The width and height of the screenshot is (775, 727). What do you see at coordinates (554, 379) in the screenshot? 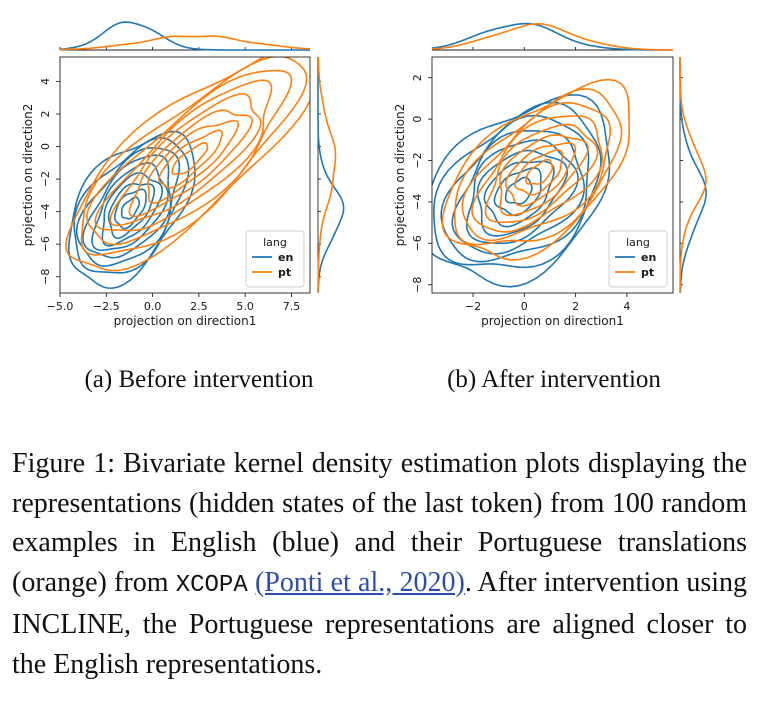
I see `subcaption-b: (b) After intervention` at bounding box center [554, 379].